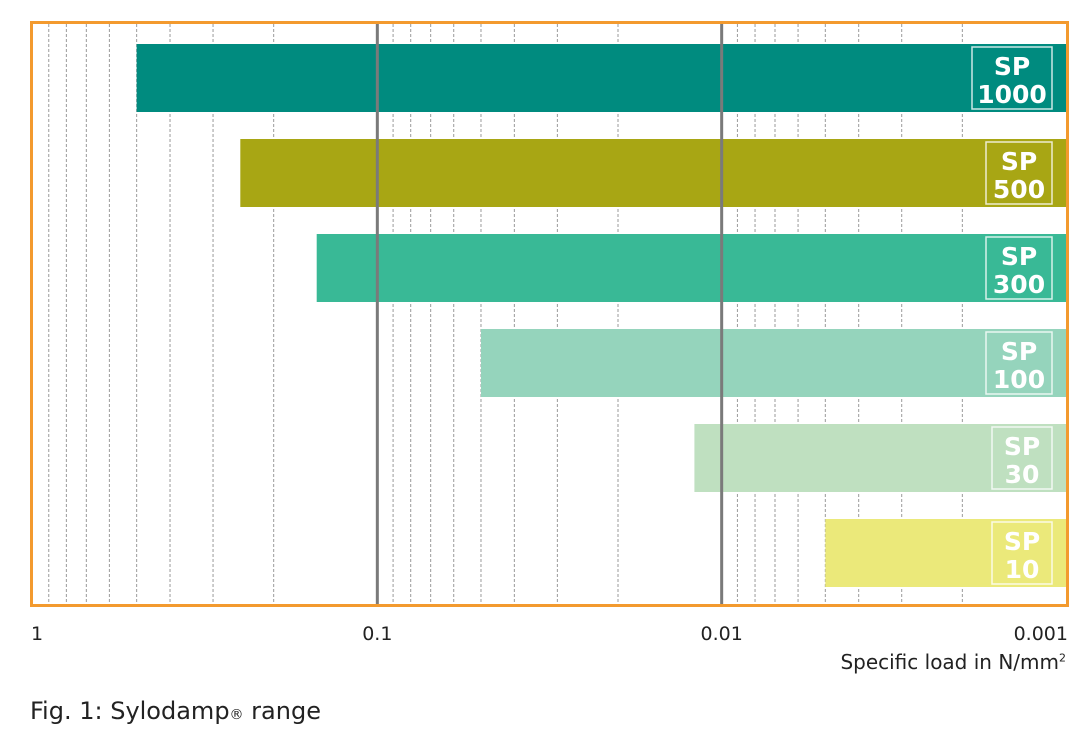 This screenshot has height=741, width=1088. Describe the element at coordinates (1012, 94) in the screenshot. I see `bar-label-line2: 1000` at that location.